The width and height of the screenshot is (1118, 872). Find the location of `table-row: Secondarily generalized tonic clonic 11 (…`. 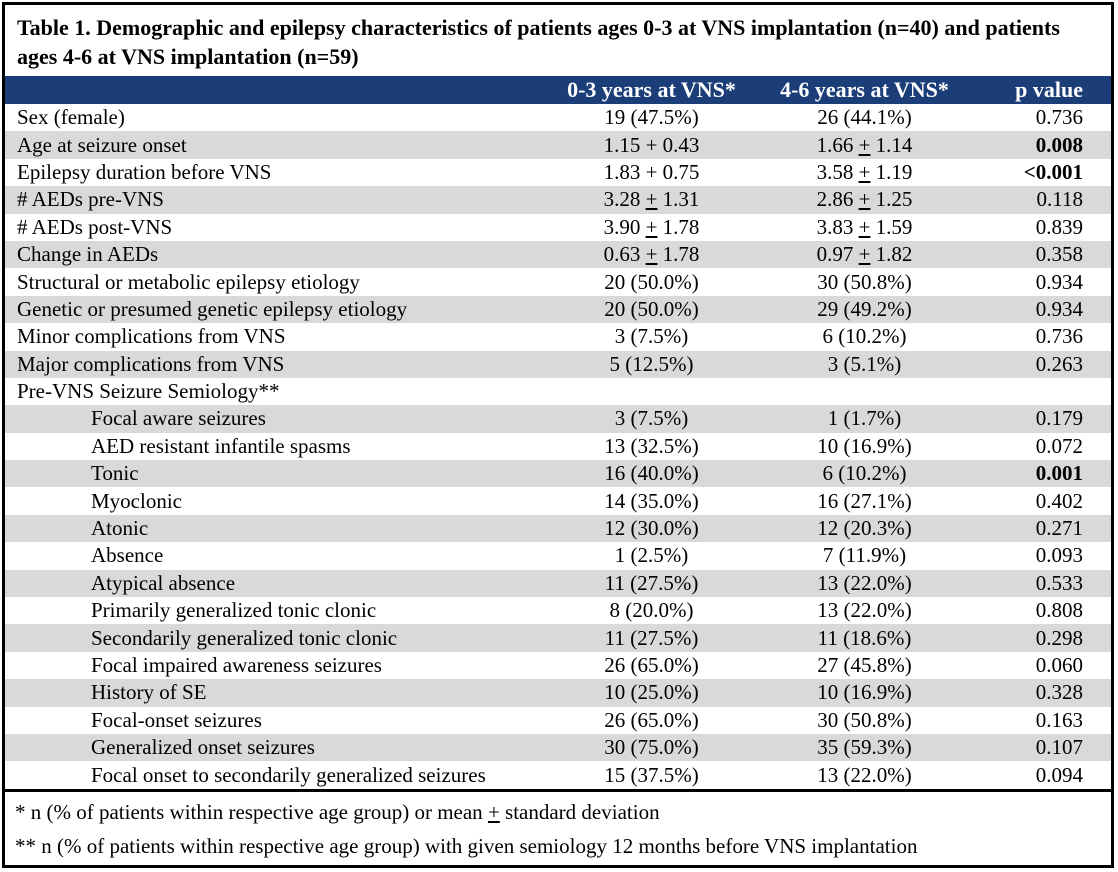

table-row: Secondarily generalized tonic clonic 11 (… is located at coordinates (558, 638).